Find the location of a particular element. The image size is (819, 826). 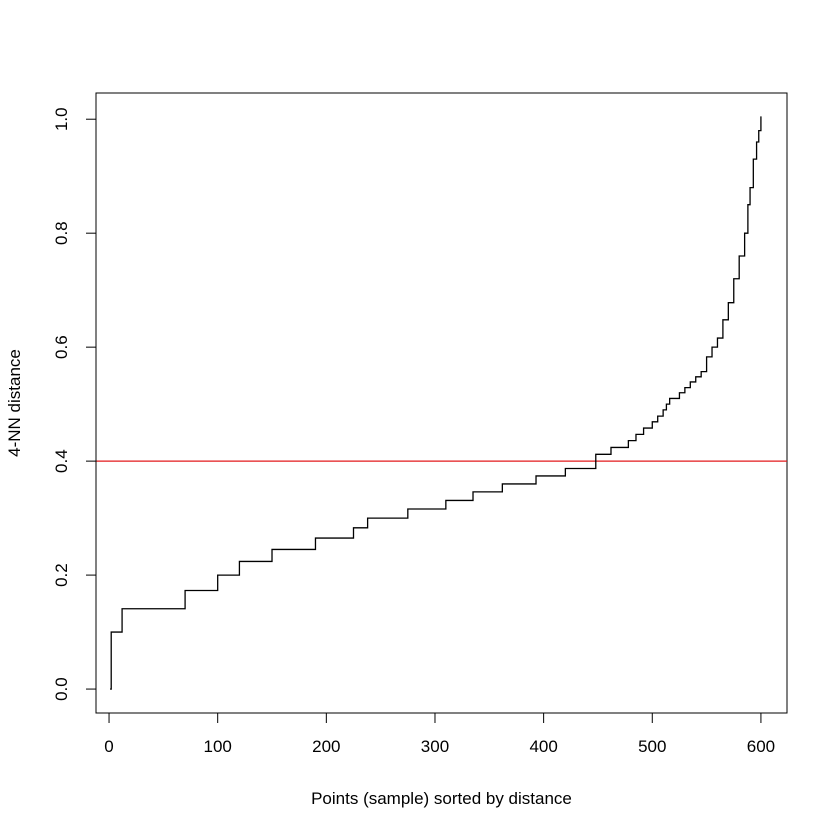

y-tick-label-0: 0.0 is located at coordinates (61, 689).